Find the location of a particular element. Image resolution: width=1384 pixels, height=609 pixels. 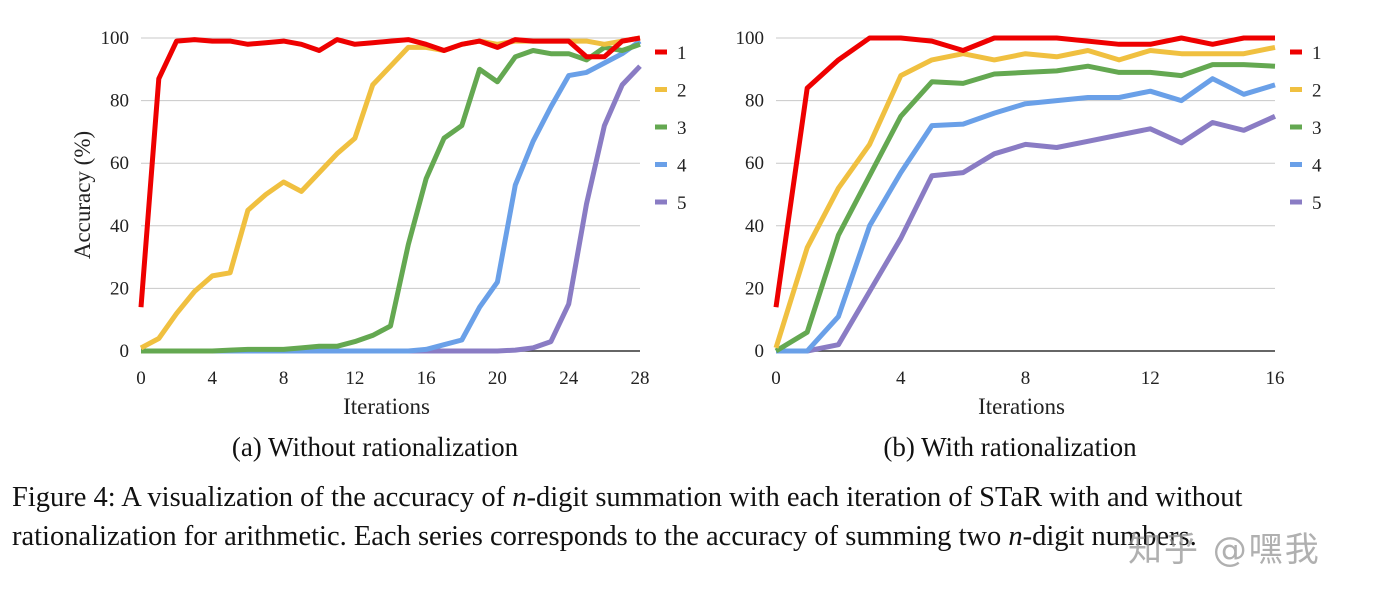

chart-subtitle: (b) With rationalization is located at coordinates (1010, 447).